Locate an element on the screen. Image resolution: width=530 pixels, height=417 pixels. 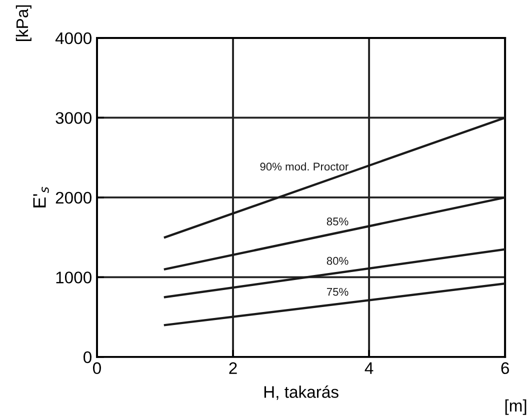
y-tick-label: 0 is located at coordinates (88, 357).